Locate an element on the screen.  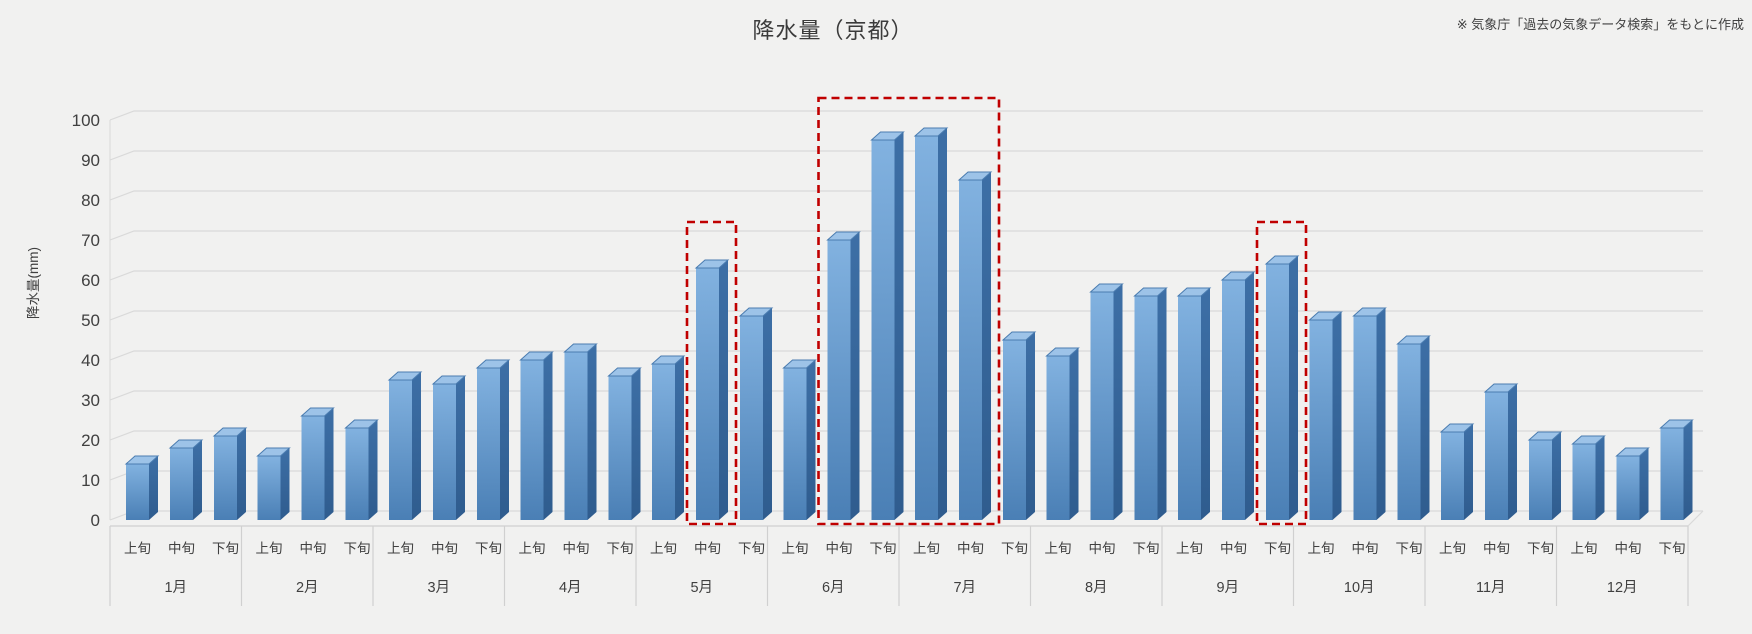
month-label: 12月 is located at coordinates (1622, 588).